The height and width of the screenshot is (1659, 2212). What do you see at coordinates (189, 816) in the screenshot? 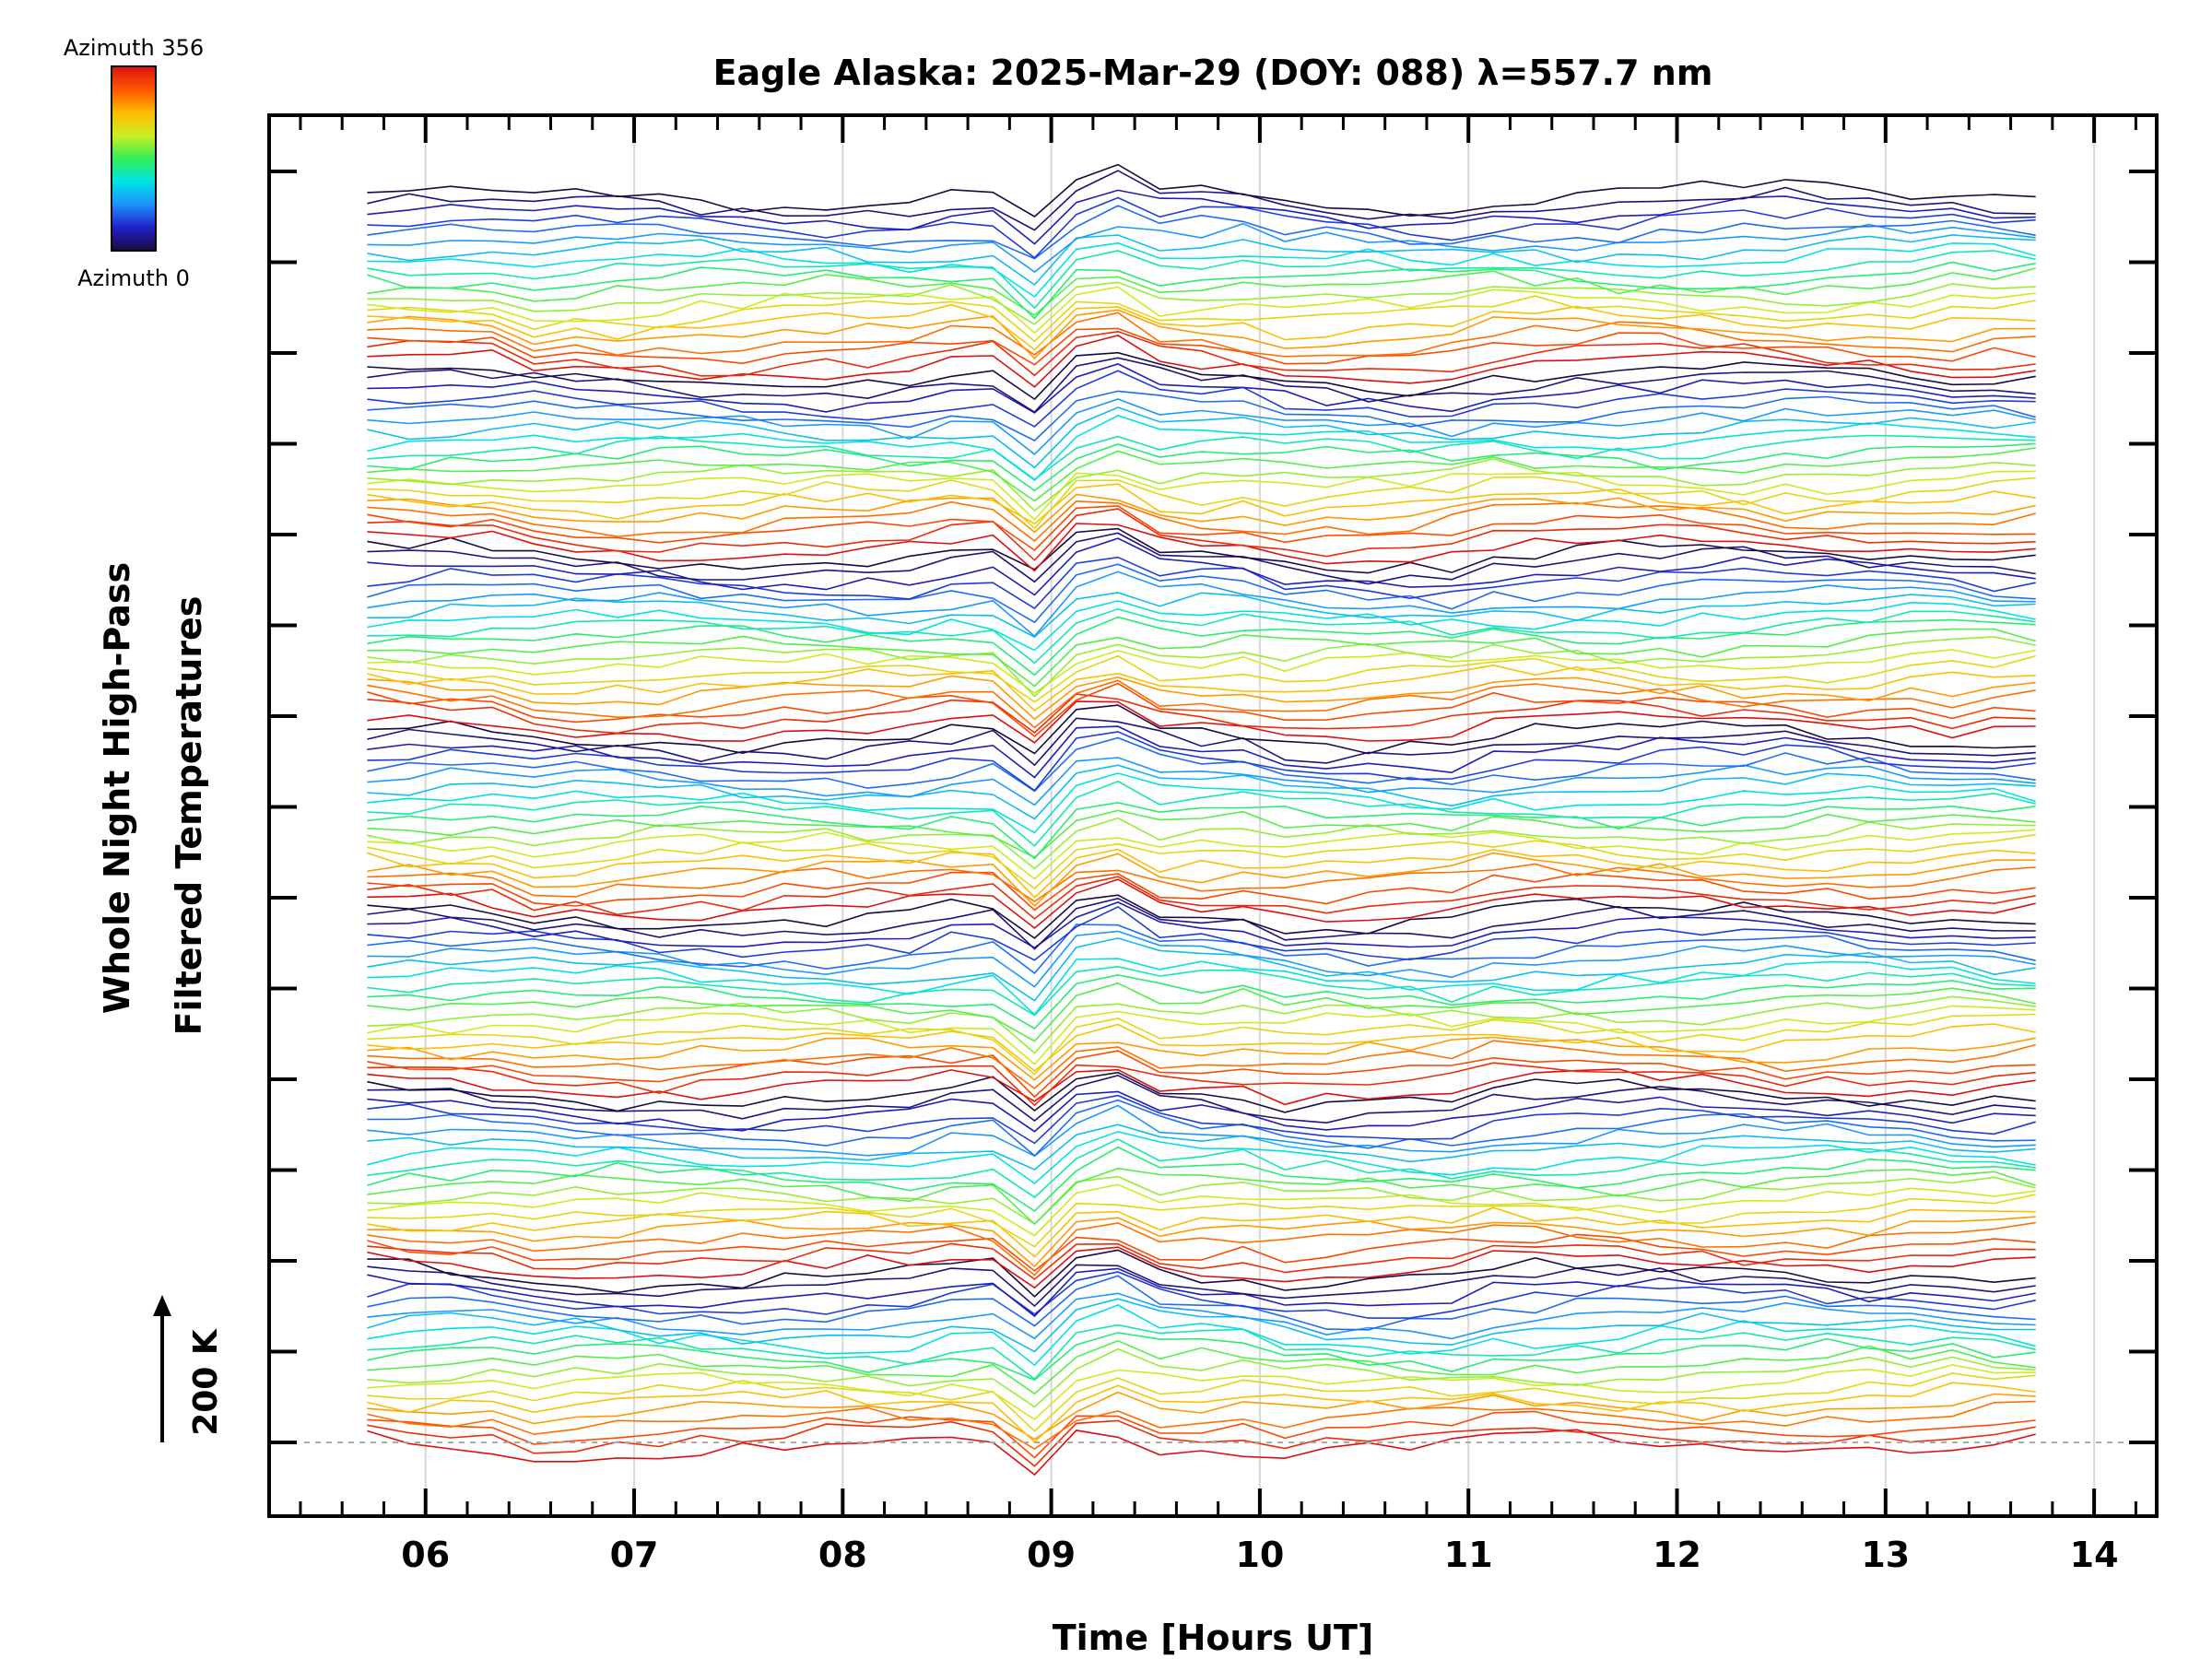
I see `y-axis-label-line2: Filtered Temperatures` at bounding box center [189, 816].